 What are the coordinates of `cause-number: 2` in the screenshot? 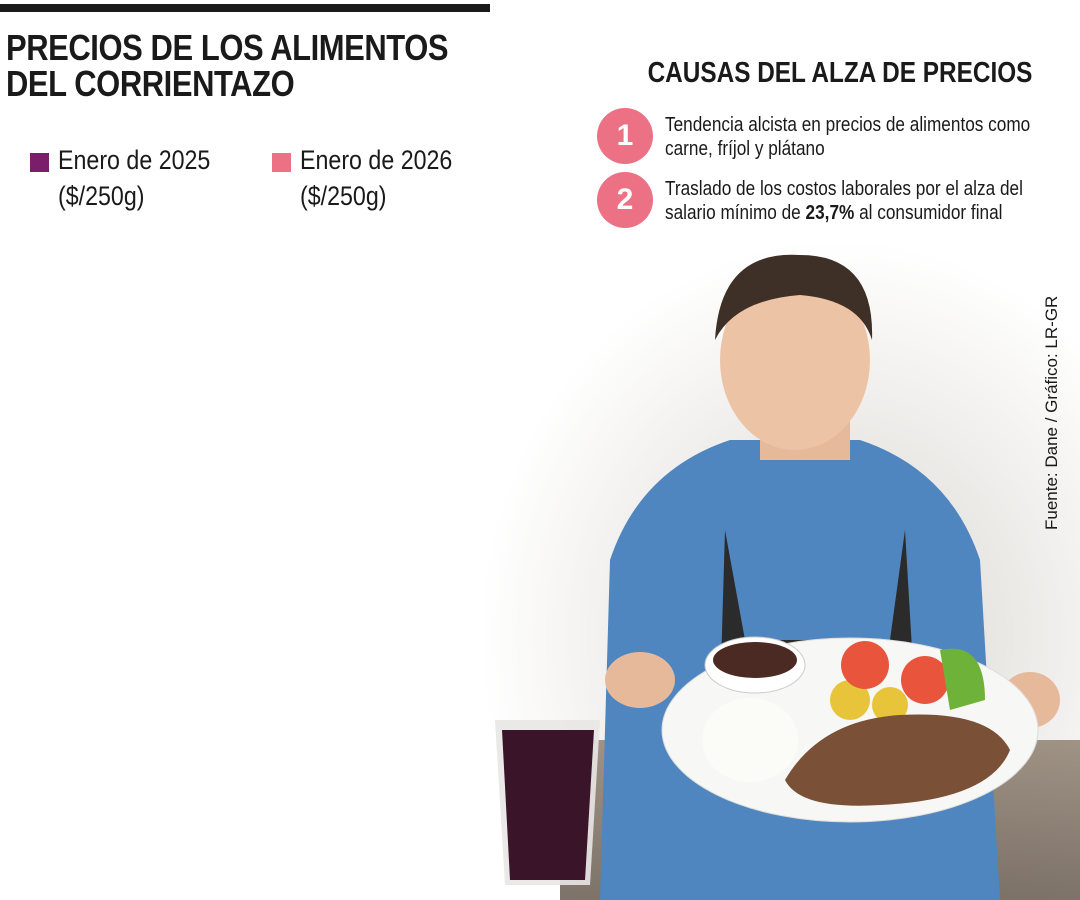 It's located at (625, 200).